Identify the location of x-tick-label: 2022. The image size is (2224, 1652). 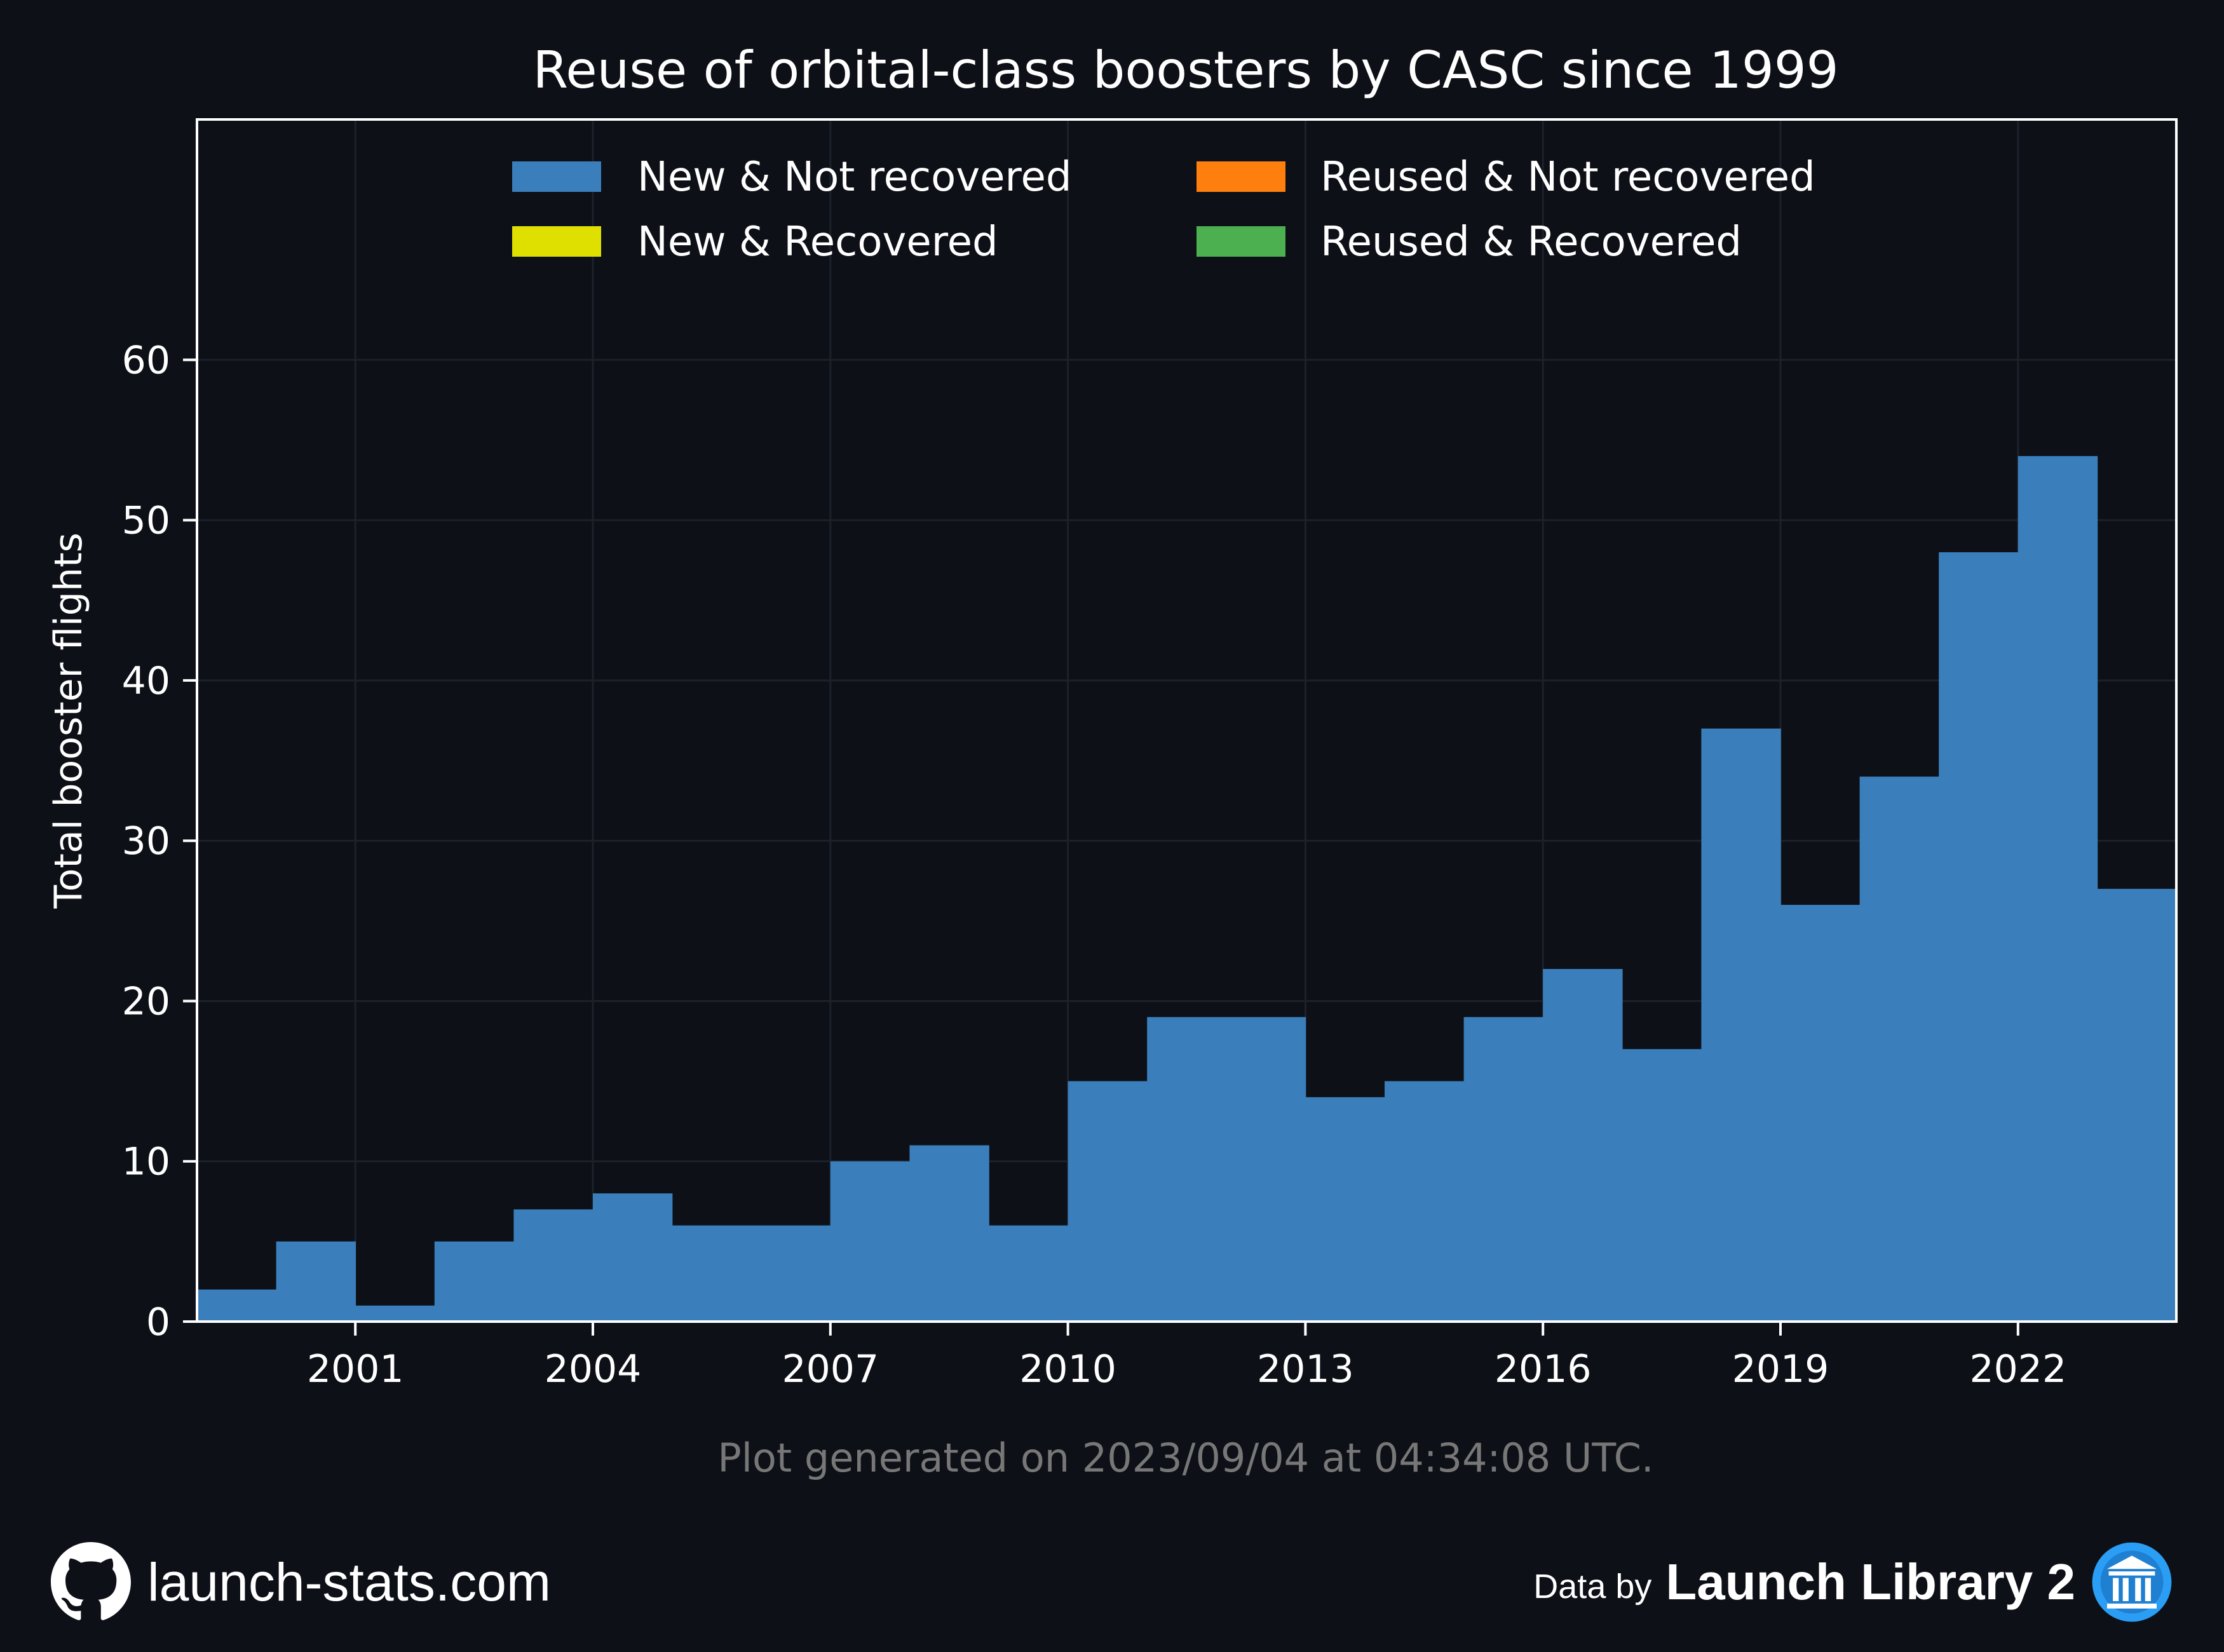
(2017, 1369).